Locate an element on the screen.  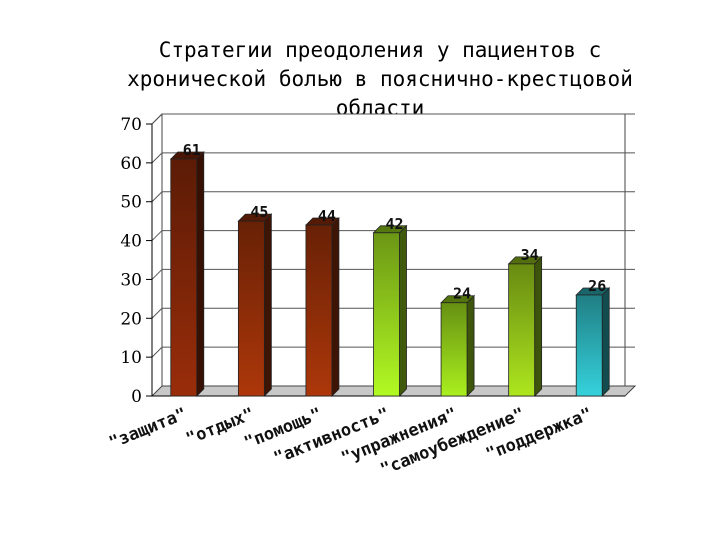
y-tick-label: 30 is located at coordinates (131, 280).